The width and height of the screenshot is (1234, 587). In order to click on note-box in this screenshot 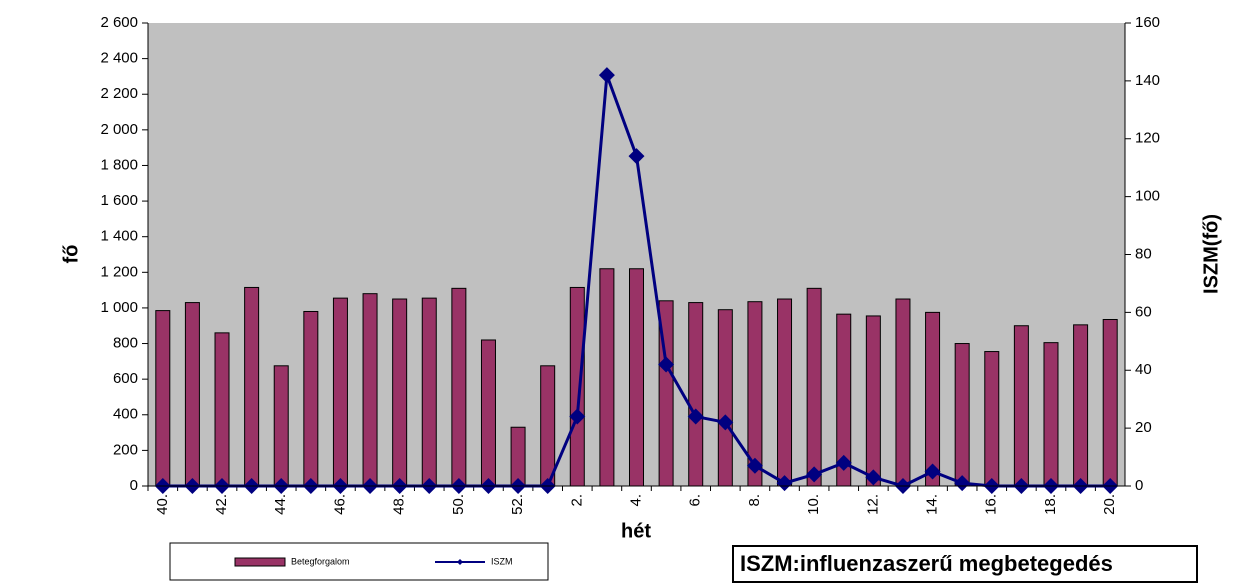, I will do `click(965, 564)`.